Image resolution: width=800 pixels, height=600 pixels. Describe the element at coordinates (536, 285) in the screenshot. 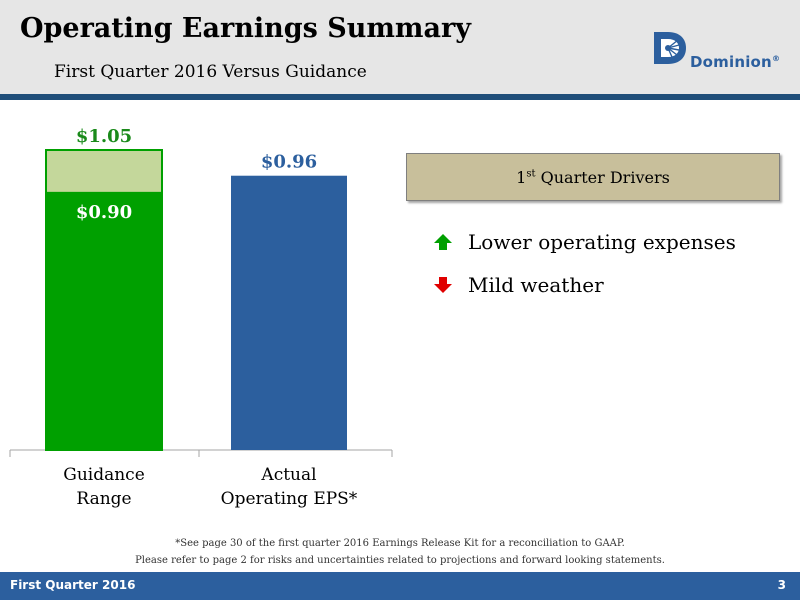

I see `driver-text: Mild weather` at that location.